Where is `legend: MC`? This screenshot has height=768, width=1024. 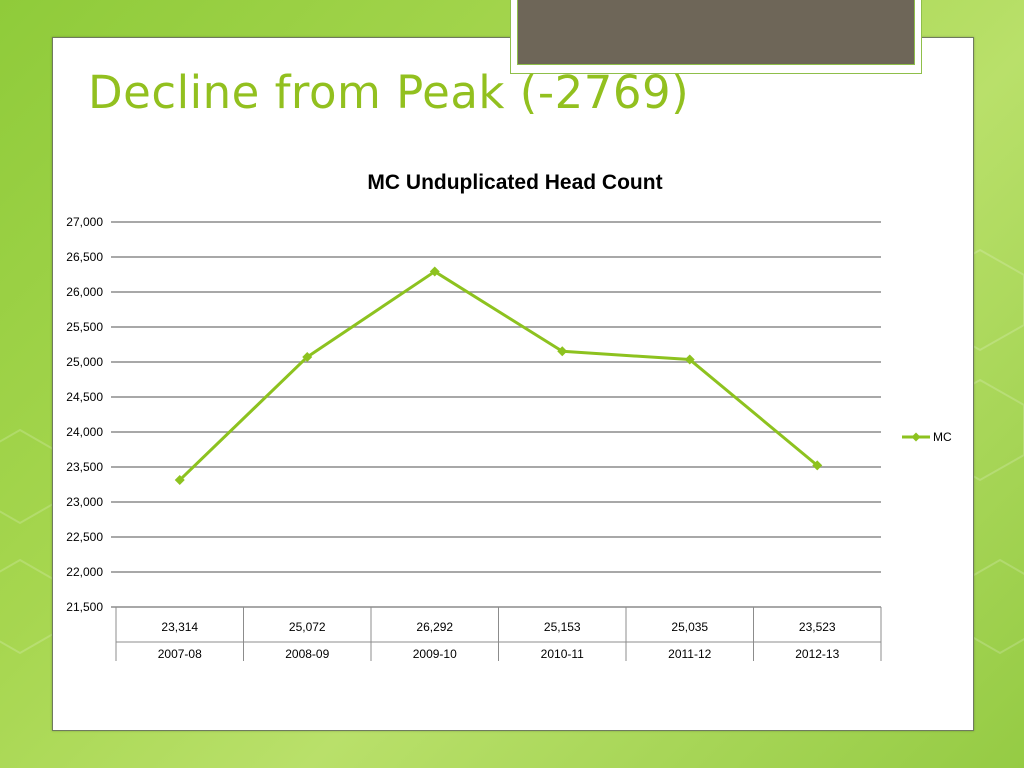
legend: MC is located at coordinates (927, 437).